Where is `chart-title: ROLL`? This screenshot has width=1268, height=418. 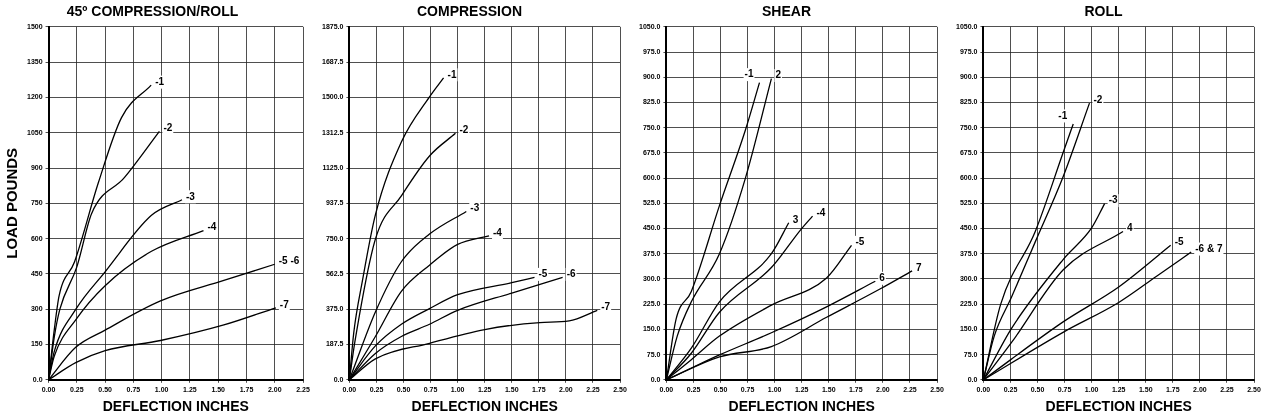
chart-title: ROLL is located at coordinates (1103, 11).